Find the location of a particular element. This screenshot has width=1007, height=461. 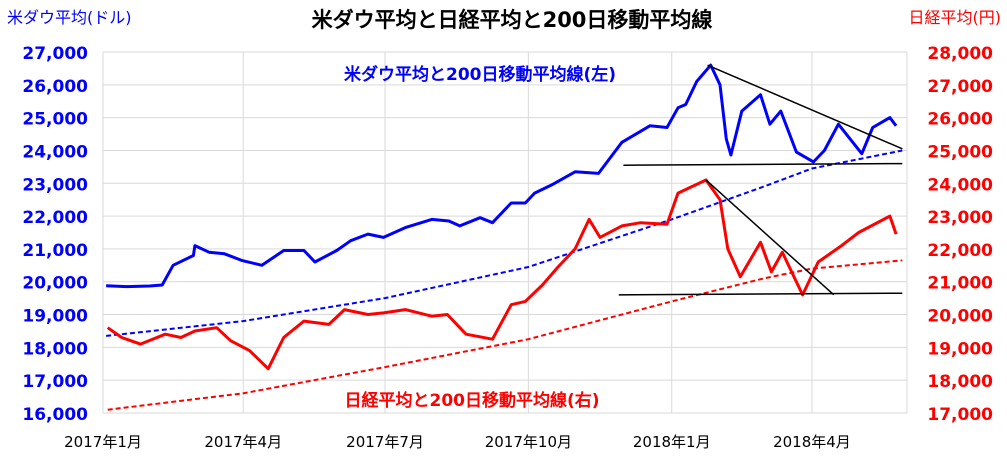

right-tick-label: 17,000 is located at coordinates (960, 415).